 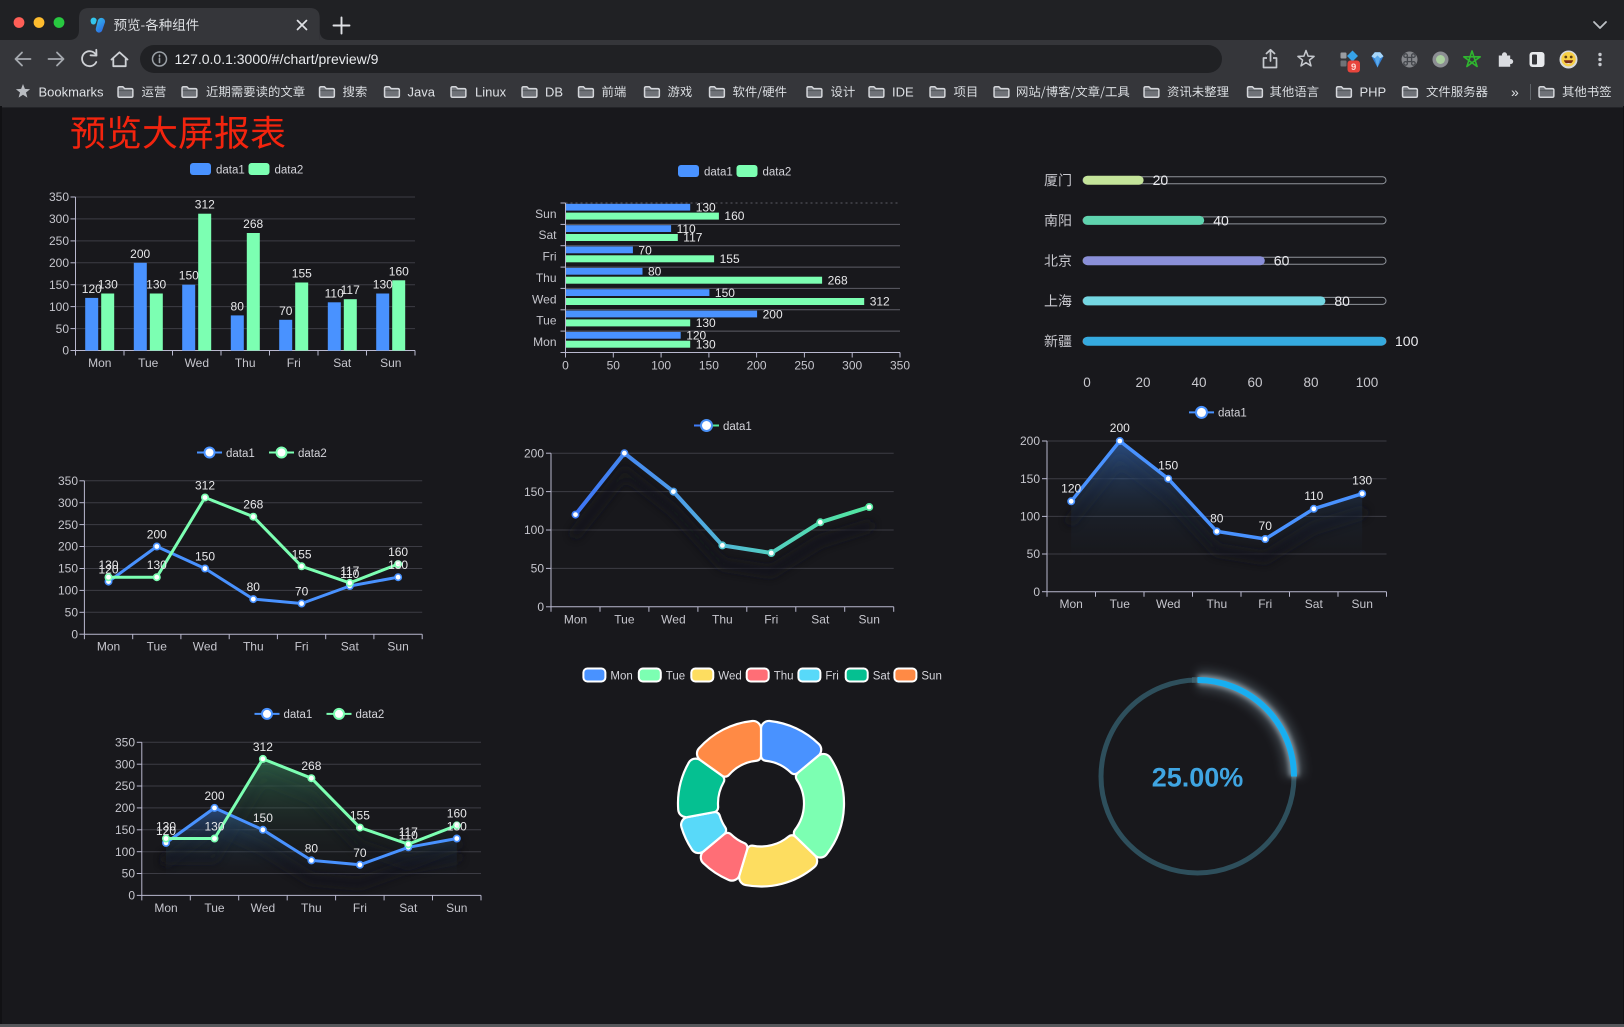 What do you see at coordinates (554, 91) in the screenshot?
I see `svg-text: DB` at bounding box center [554, 91].